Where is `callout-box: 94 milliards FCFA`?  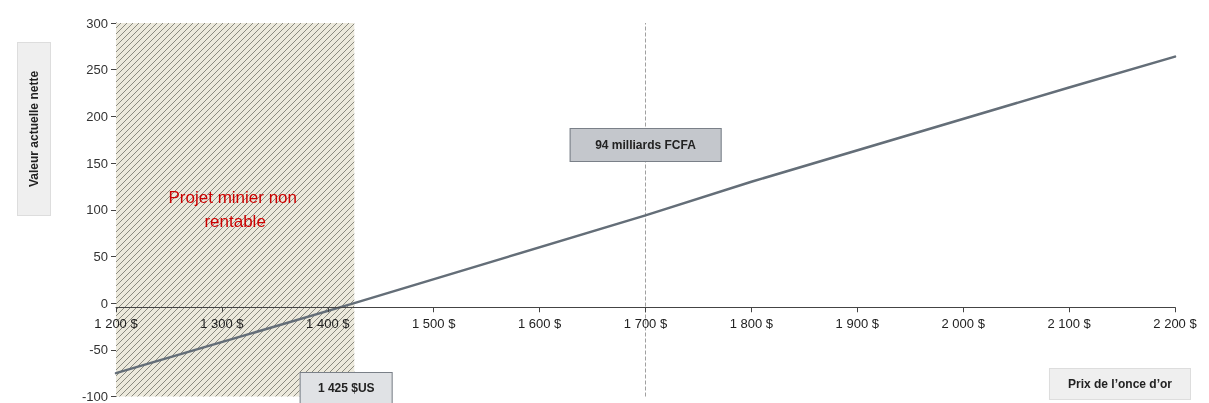
callout-box: 94 milliards FCFA is located at coordinates (645, 145).